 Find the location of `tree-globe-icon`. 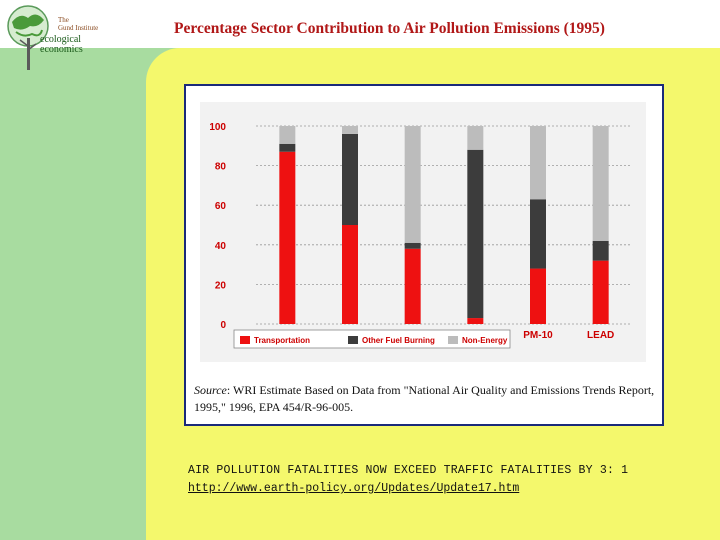

tree-globe-icon is located at coordinates (28, 37).